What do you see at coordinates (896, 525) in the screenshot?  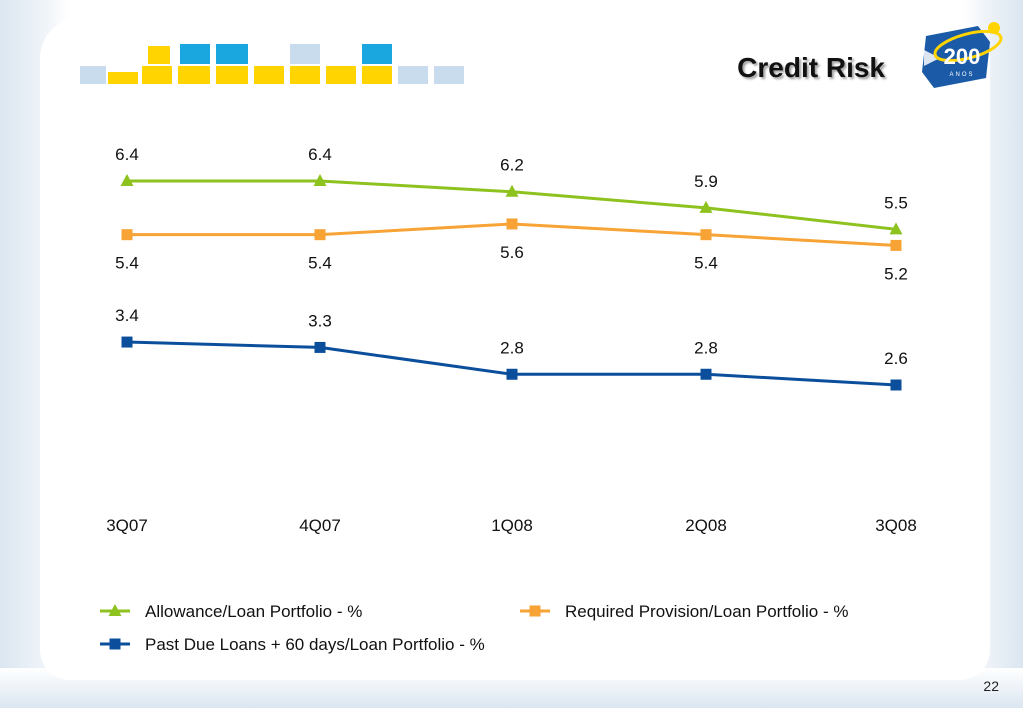 I see `x-tick-label-5: 3Q08` at bounding box center [896, 525].